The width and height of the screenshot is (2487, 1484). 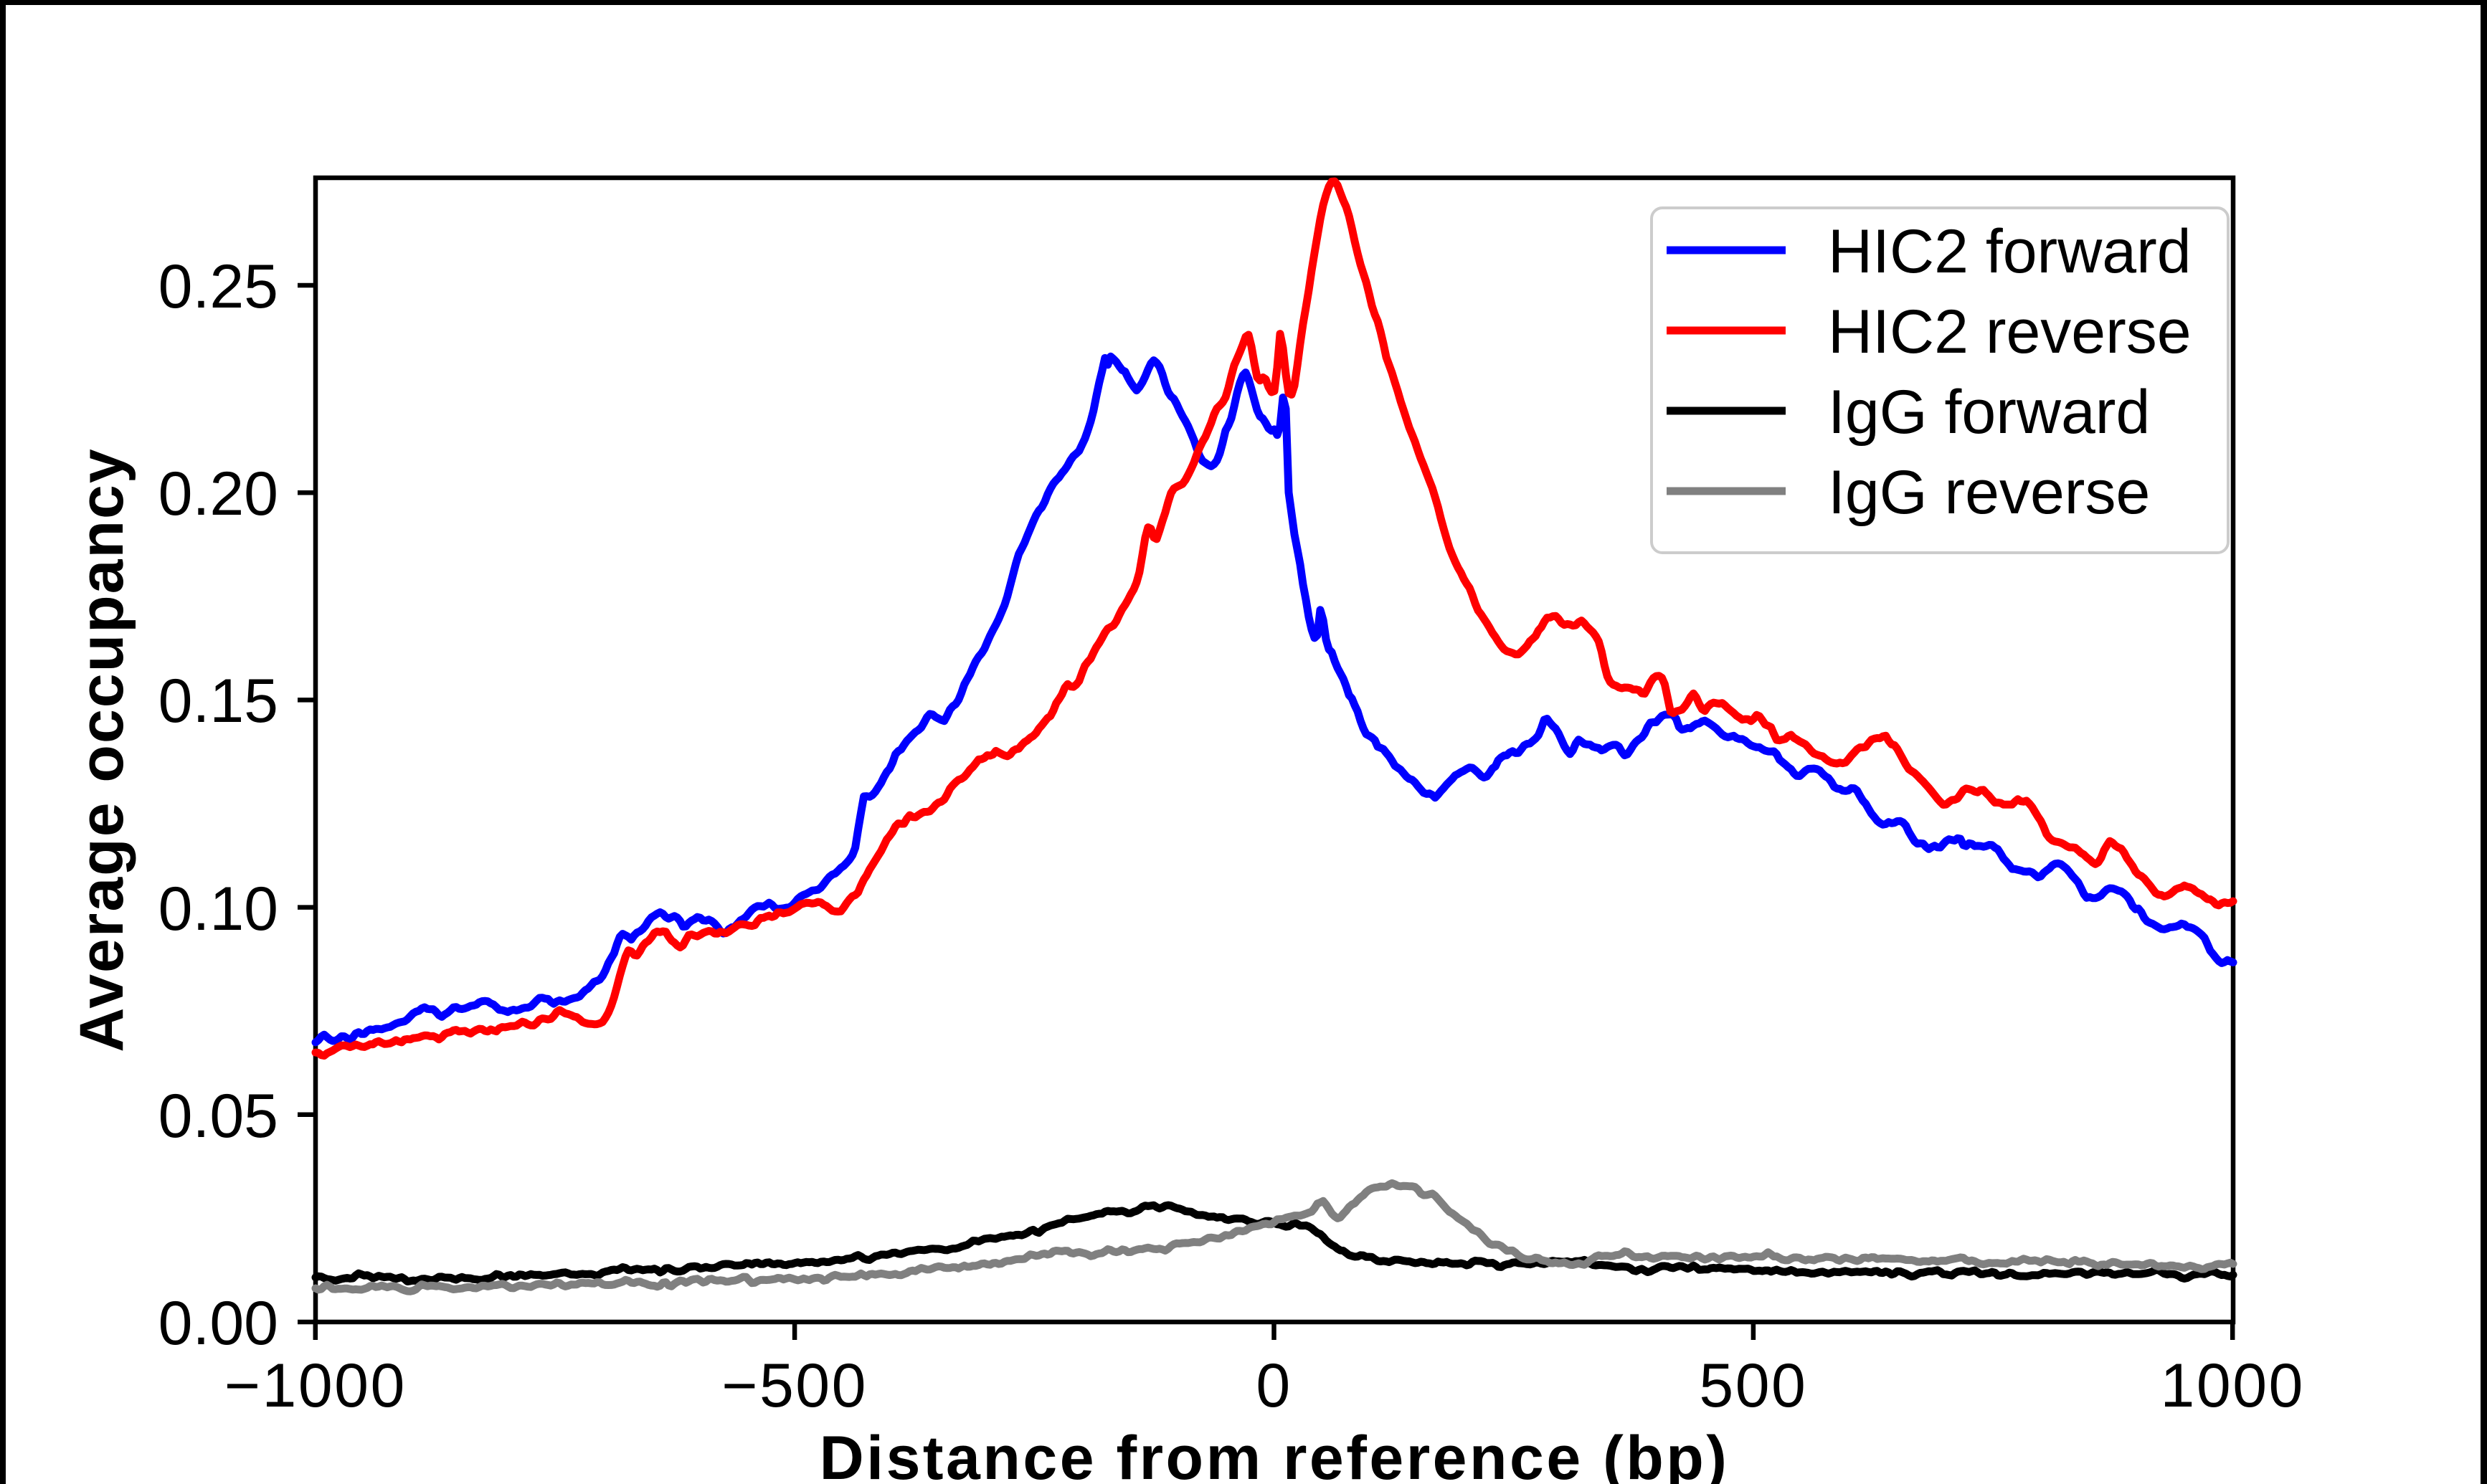 What do you see at coordinates (218, 494) in the screenshot?
I see `svg-text: 0.20` at bounding box center [218, 494].